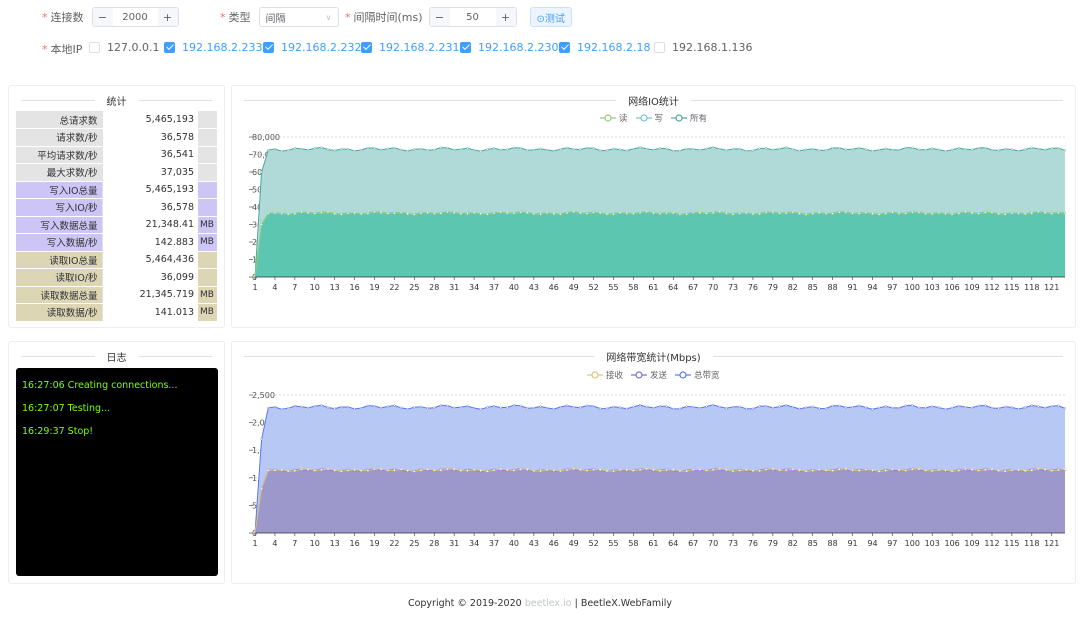 This screenshot has height=622, width=1080. I want to click on legend-label: 接收, so click(615, 376).